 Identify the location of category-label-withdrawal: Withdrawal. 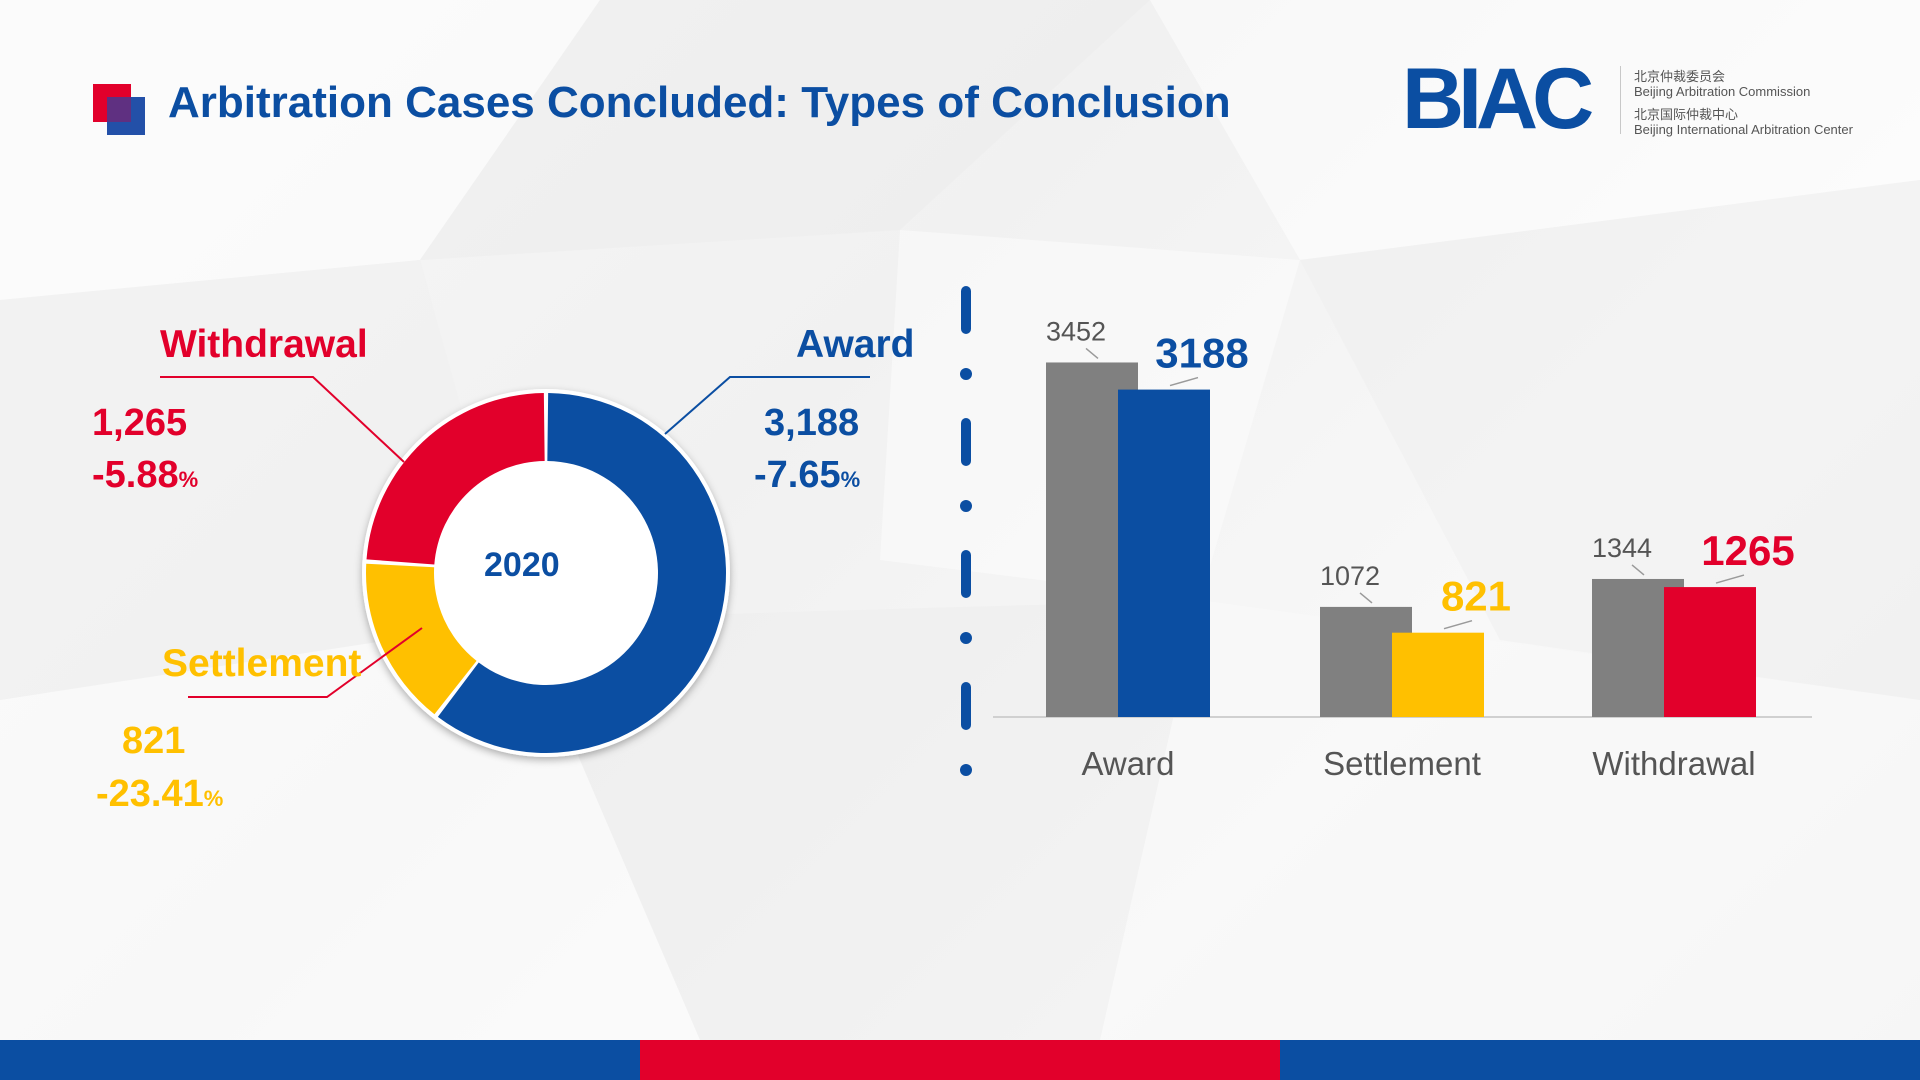
(1673, 763).